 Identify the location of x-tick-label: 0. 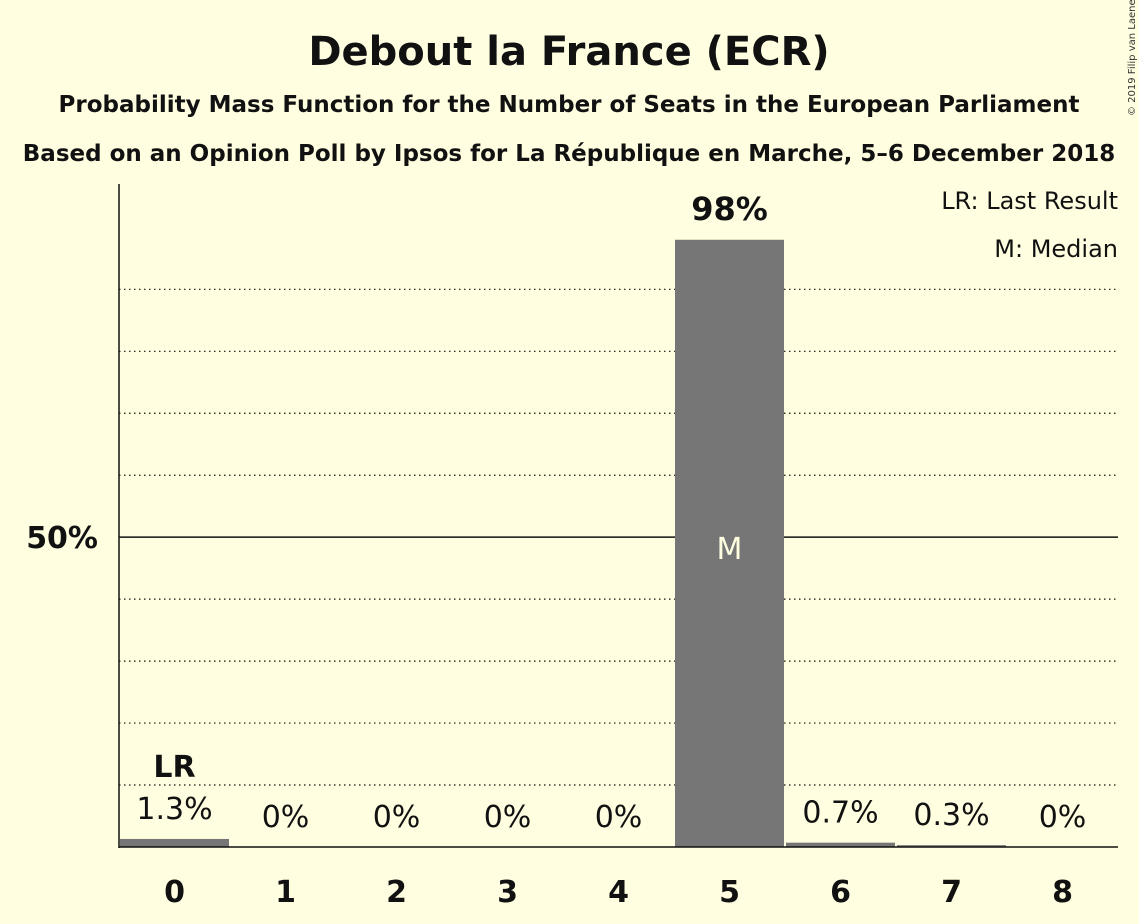
(174, 892).